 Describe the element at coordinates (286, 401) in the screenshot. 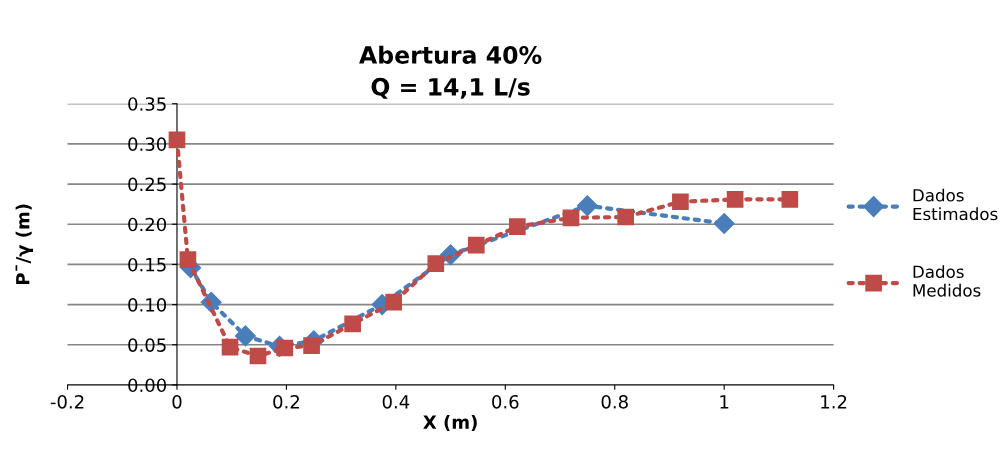

I see `x-tick-label: 0.2` at that location.